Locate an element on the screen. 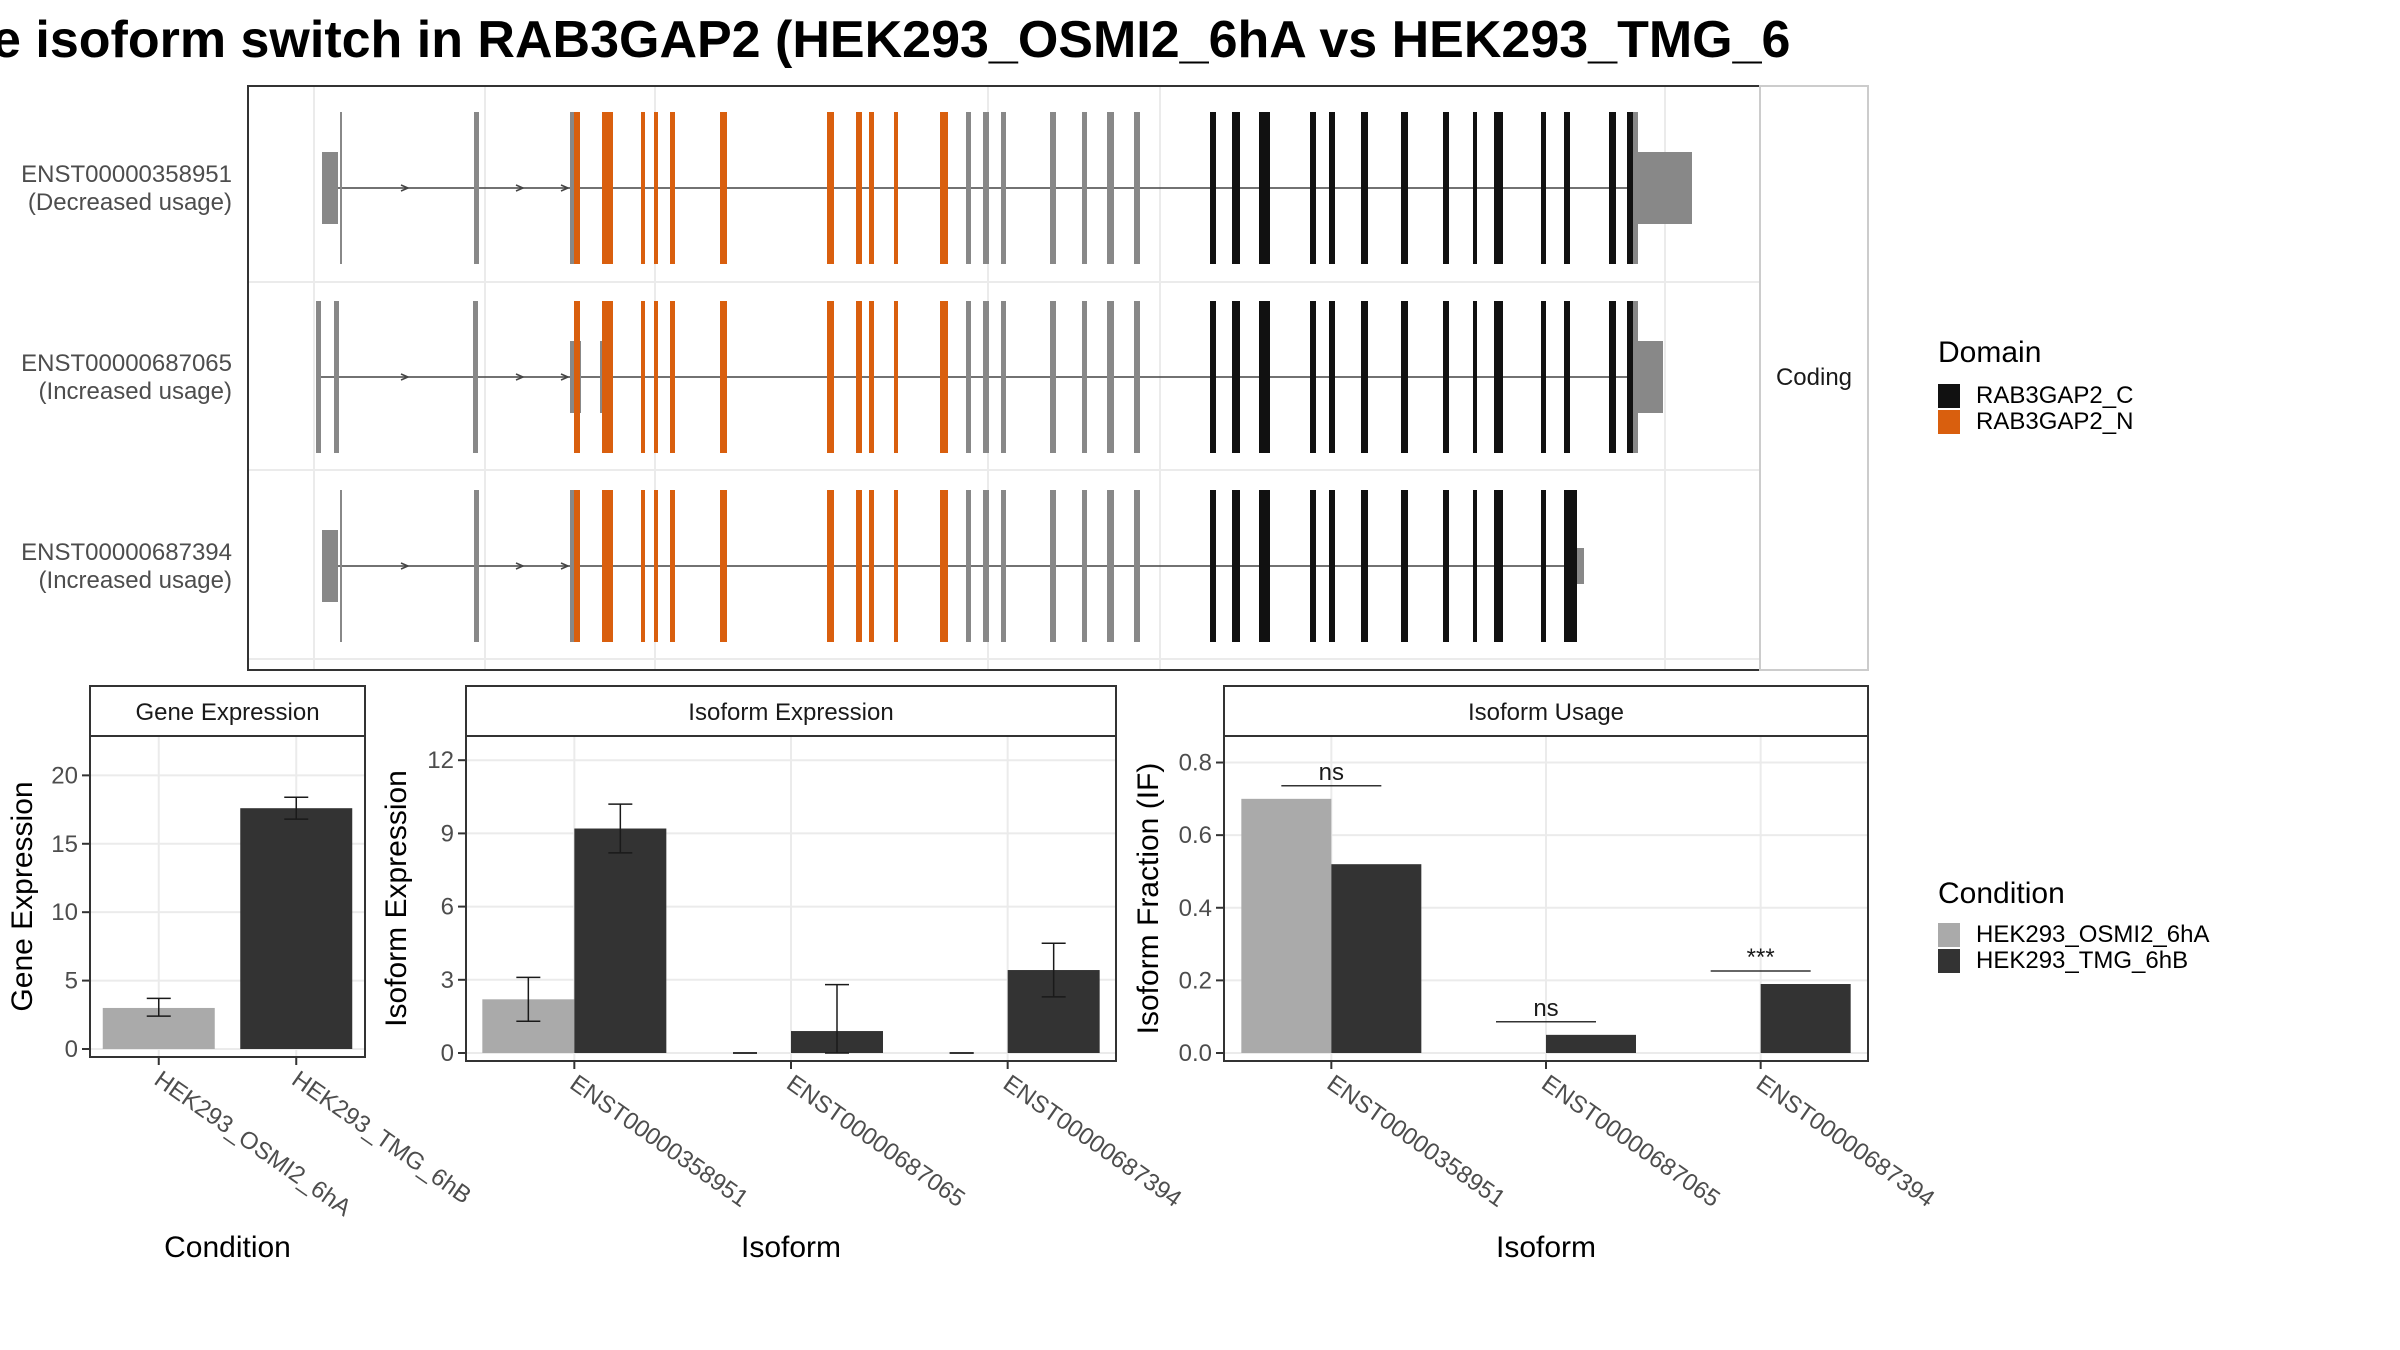  y-tick-label: 0.4 is located at coordinates (1195, 908).